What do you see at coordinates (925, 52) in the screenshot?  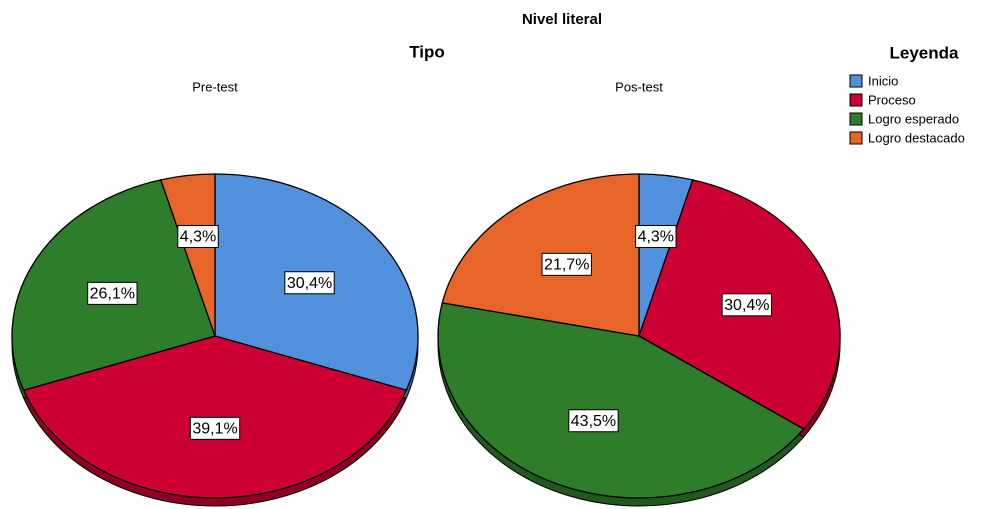 I see `legend-title: Leyenda` at bounding box center [925, 52].